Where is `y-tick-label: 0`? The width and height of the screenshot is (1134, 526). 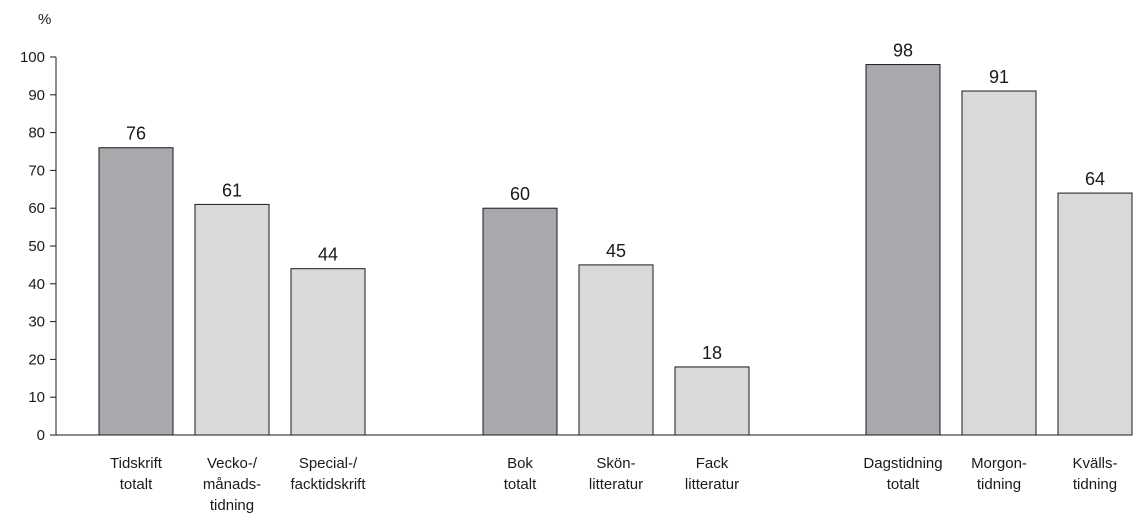 y-tick-label: 0 is located at coordinates (41, 435).